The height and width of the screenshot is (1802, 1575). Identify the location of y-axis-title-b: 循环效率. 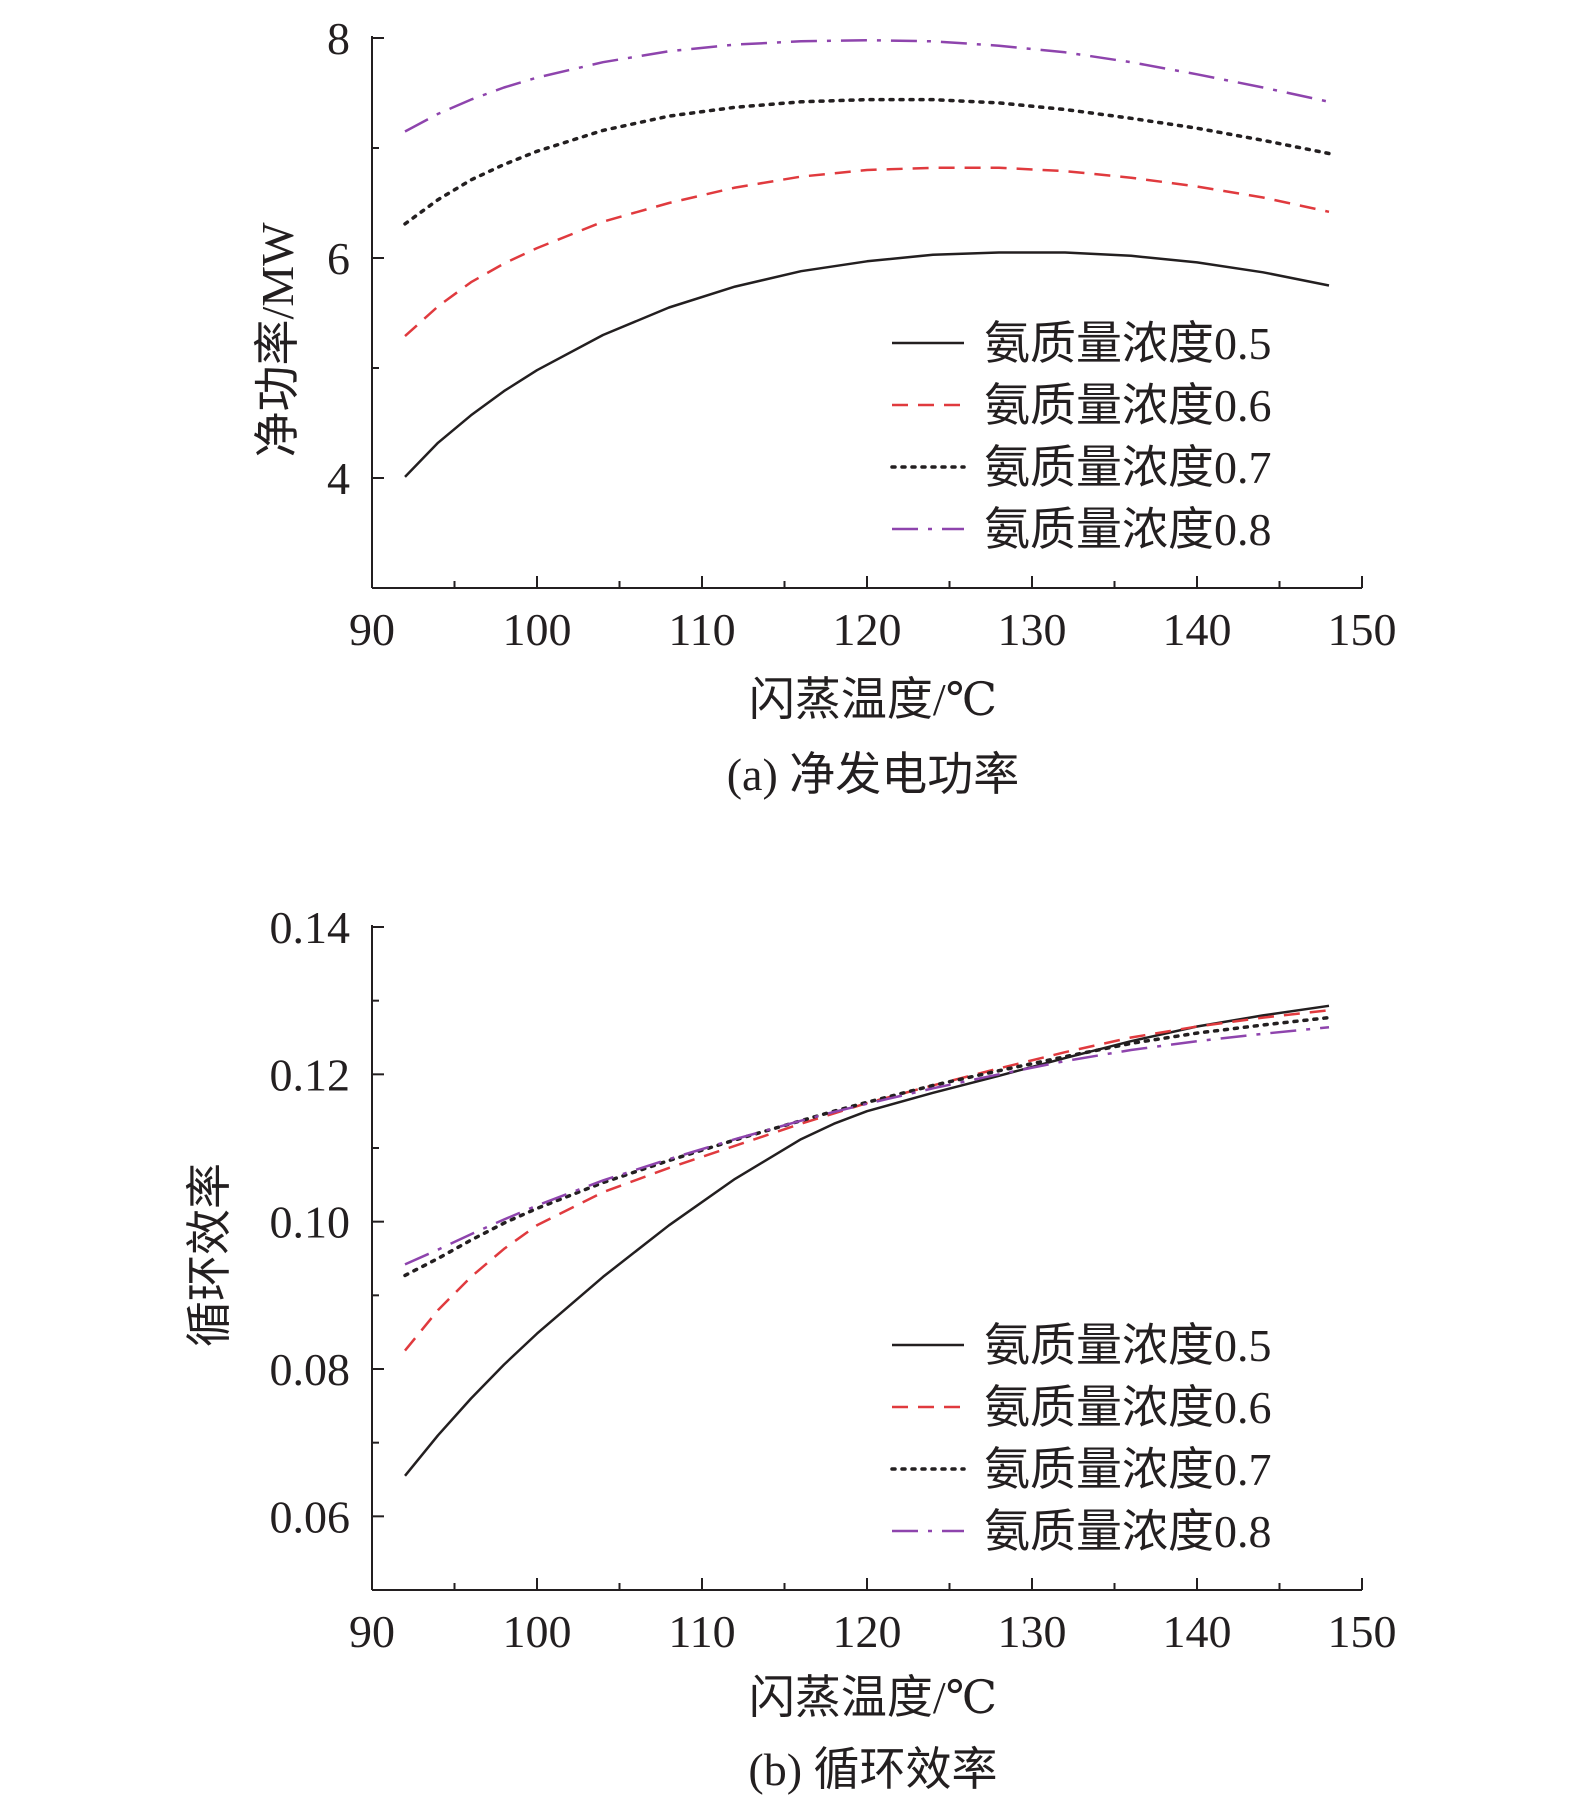
(209, 1255).